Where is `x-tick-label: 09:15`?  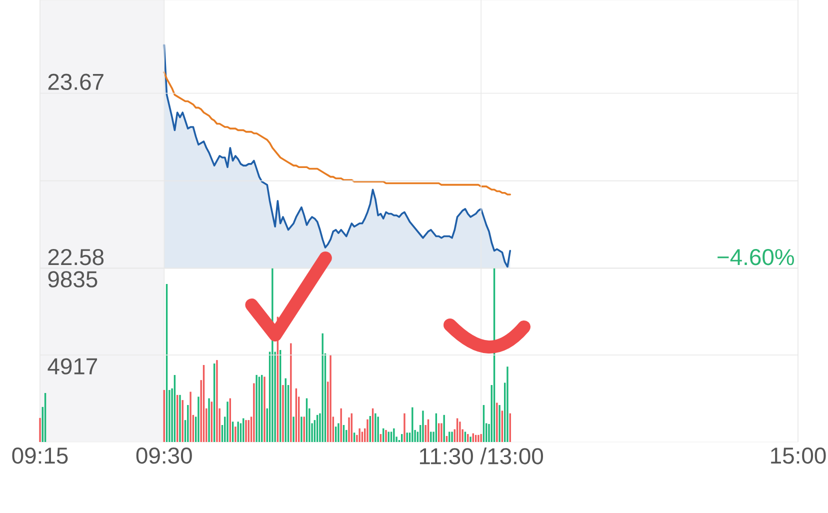 x-tick-label: 09:15 is located at coordinates (40, 456).